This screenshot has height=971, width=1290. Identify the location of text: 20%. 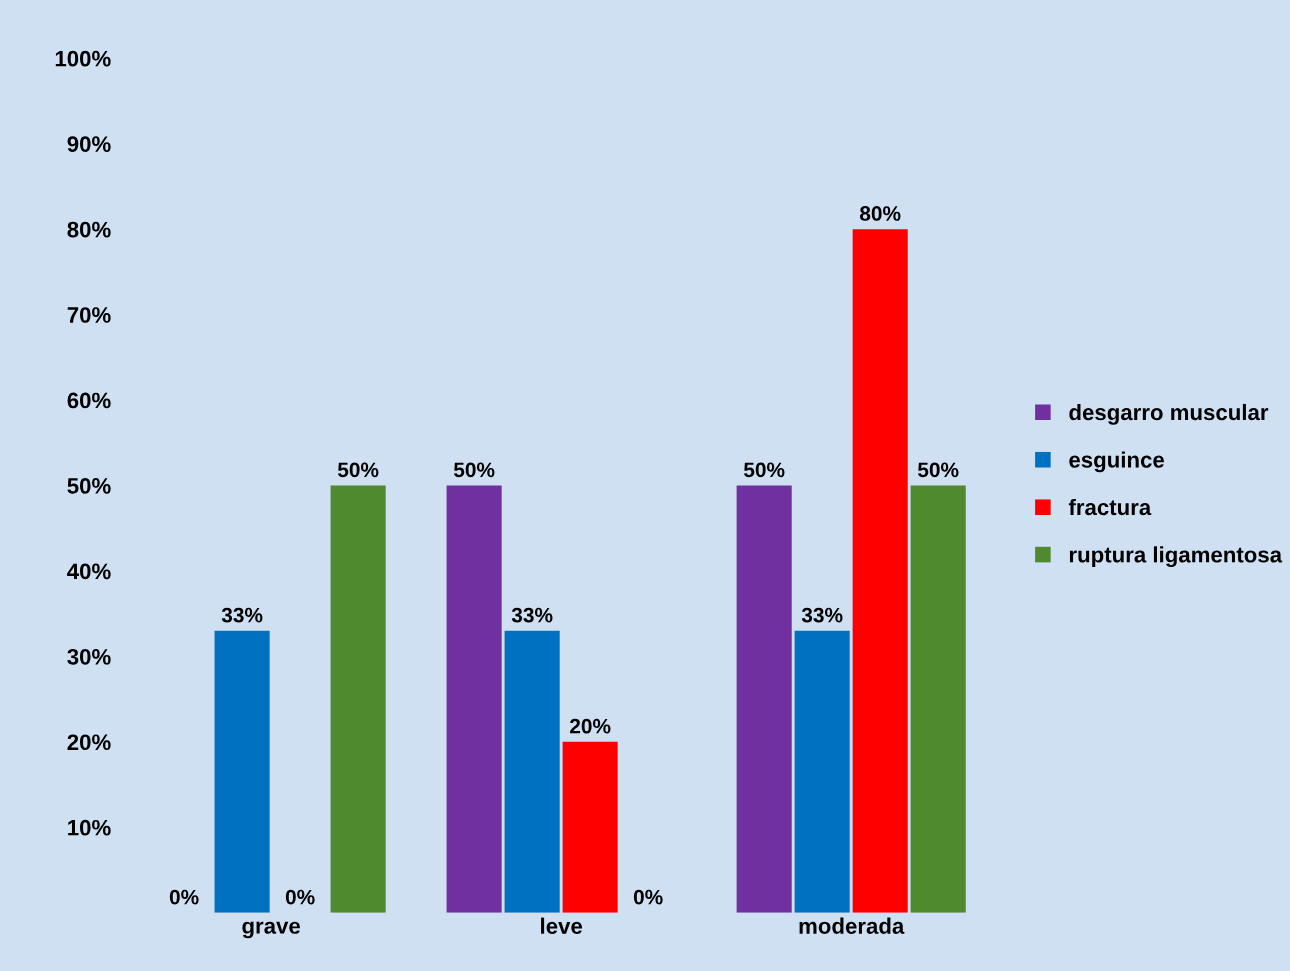
(590, 726).